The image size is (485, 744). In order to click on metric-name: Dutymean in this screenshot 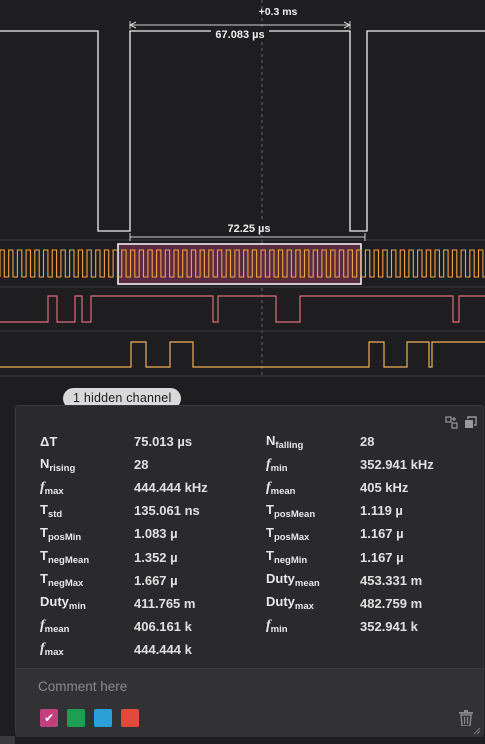, I will do `click(293, 580)`.